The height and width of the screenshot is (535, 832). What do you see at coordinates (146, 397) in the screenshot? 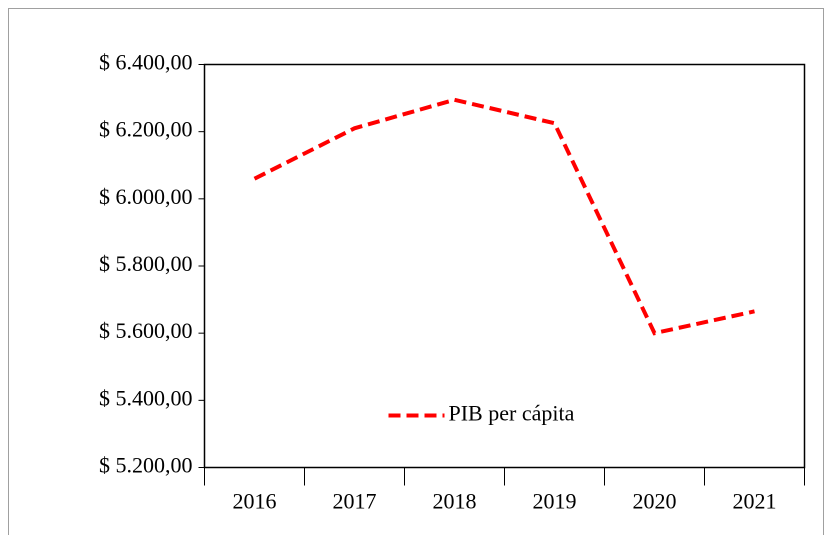
I see `y-tick-label: $ 5.400,00` at bounding box center [146, 397].